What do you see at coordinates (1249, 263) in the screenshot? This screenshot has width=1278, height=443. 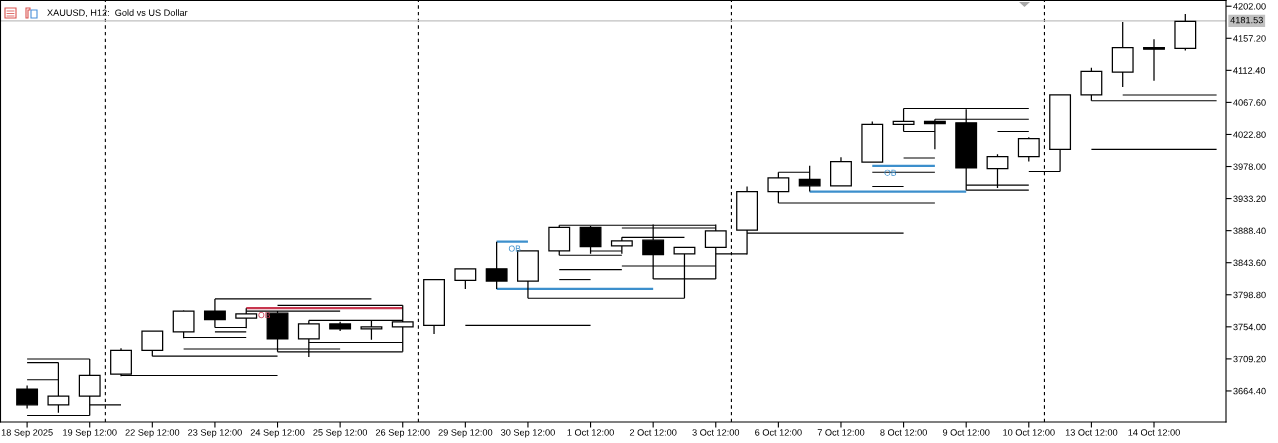 I see `y-tick-label: 3843.60` at bounding box center [1249, 263].